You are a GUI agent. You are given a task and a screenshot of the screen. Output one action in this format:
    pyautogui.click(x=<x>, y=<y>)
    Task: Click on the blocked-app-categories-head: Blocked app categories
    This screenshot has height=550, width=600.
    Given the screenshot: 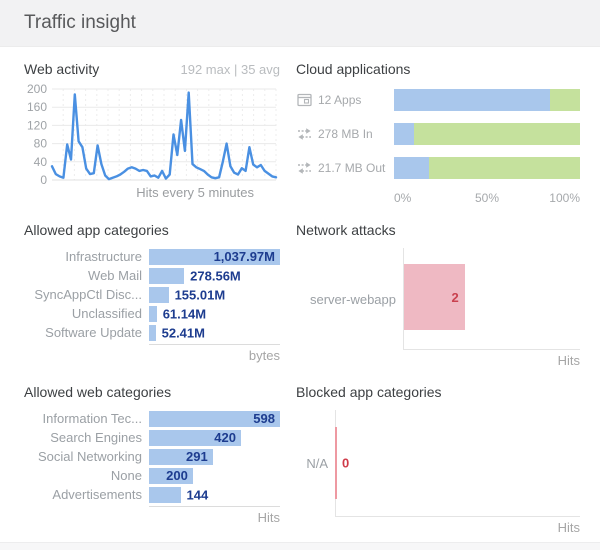 What is the action you would take?
    pyautogui.click(x=438, y=392)
    